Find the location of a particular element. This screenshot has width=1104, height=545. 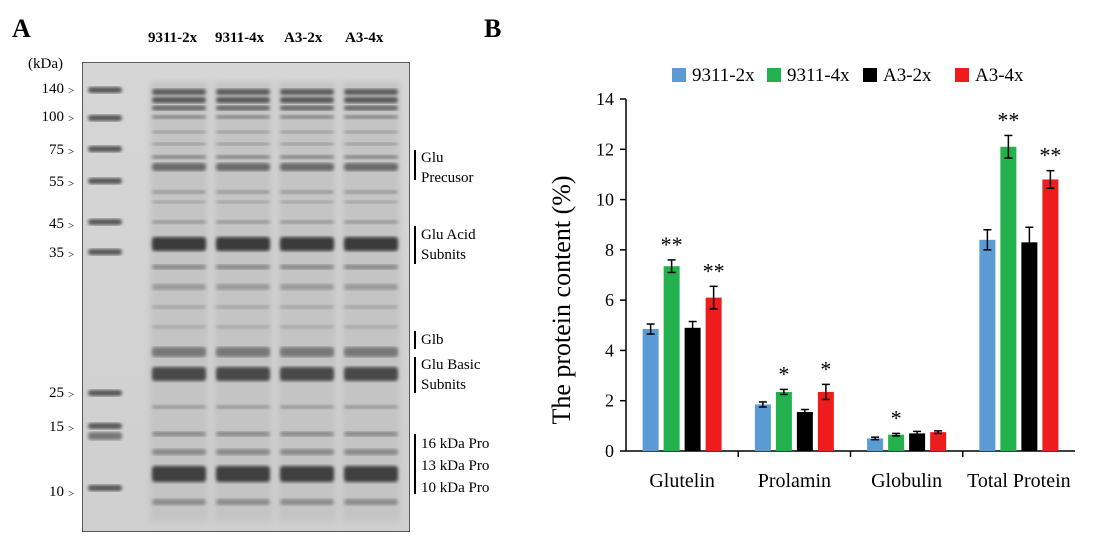

y-tick-label: 12 is located at coordinates (605, 149).